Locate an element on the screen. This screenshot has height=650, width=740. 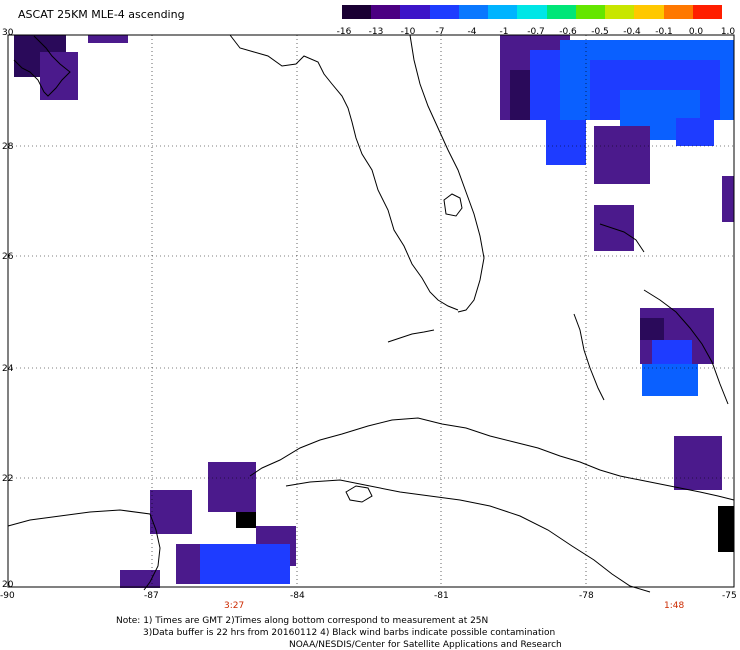
x-tick-label: -87 is located at coordinates (151, 596).